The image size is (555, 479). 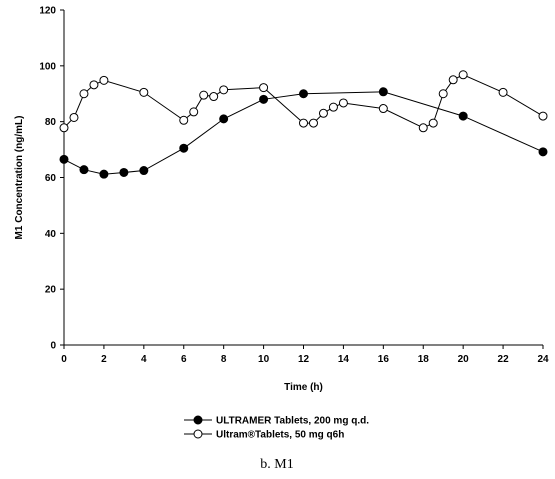 What do you see at coordinates (47, 11) in the screenshot?
I see `y-tick-label: 120` at bounding box center [47, 11].